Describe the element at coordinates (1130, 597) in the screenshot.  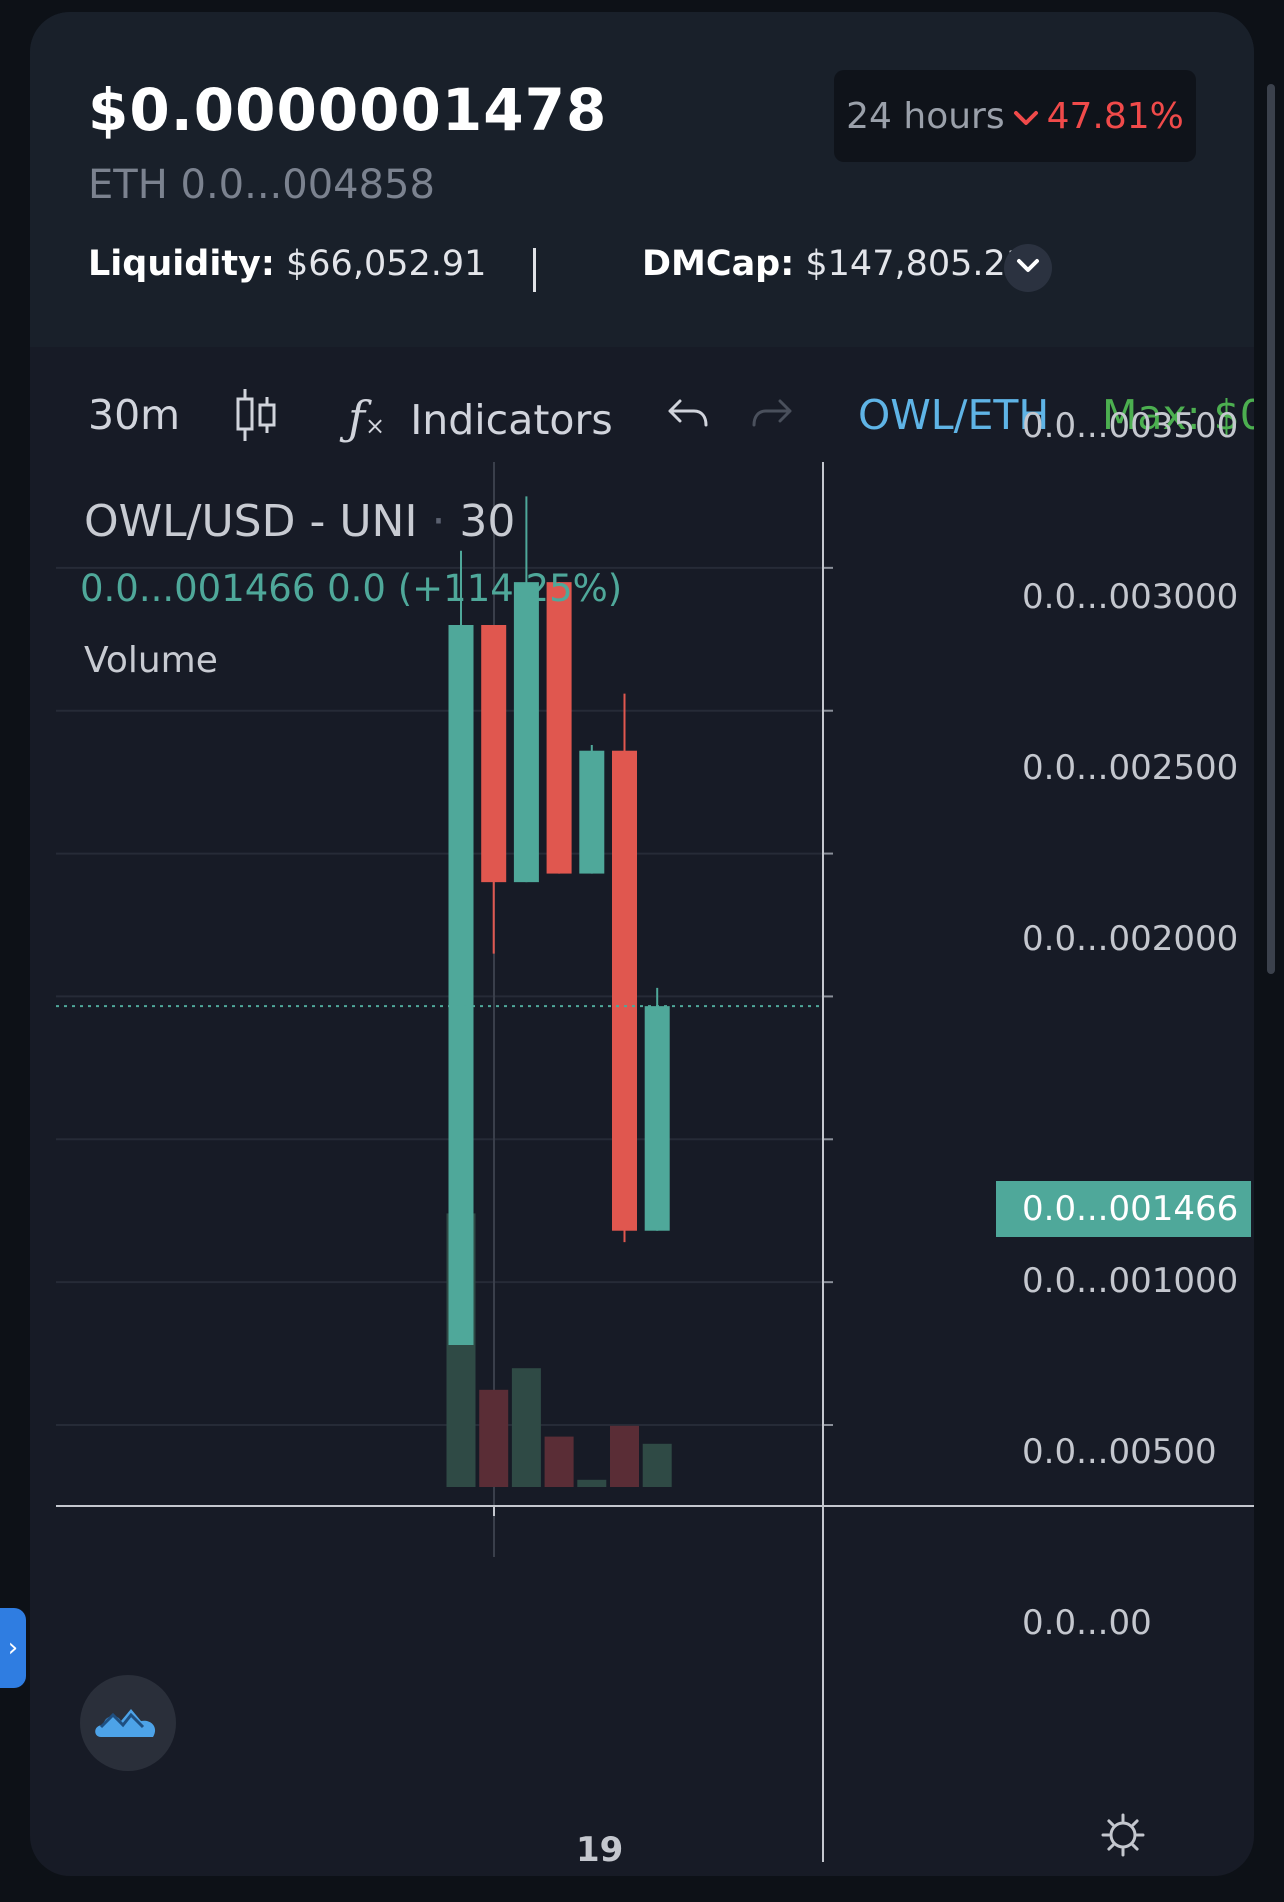
I see `price-axis-label: 0.0...003000` at that location.